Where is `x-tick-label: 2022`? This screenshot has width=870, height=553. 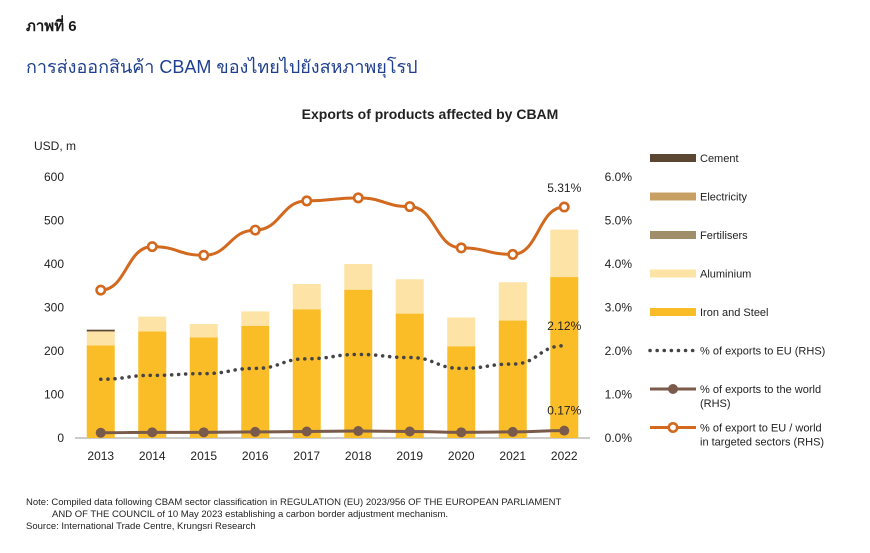 x-tick-label: 2022 is located at coordinates (564, 456).